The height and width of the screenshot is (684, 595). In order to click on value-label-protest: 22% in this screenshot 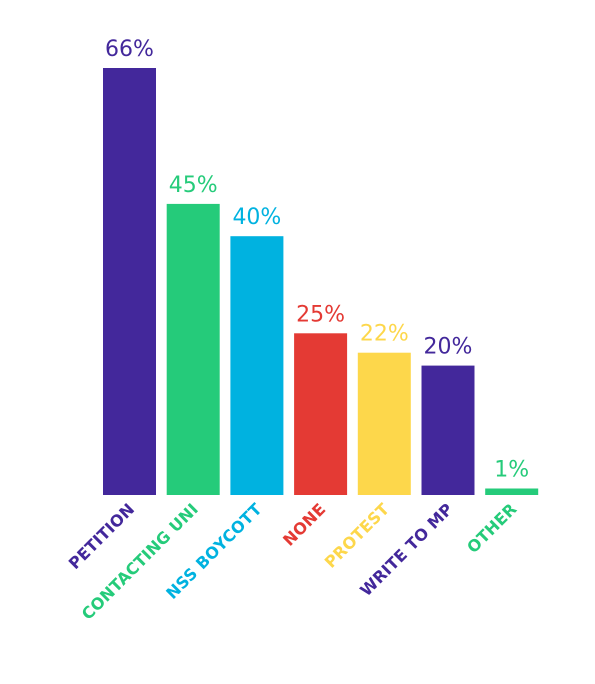, I will do `click(384, 334)`.